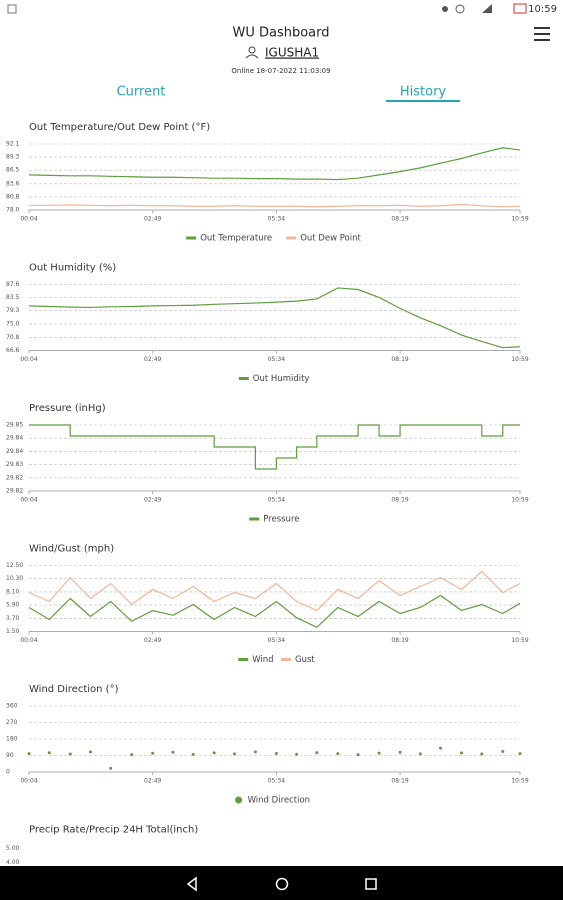  Describe the element at coordinates (14, 464) in the screenshot. I see `y-tick-label: 29.83` at that location.